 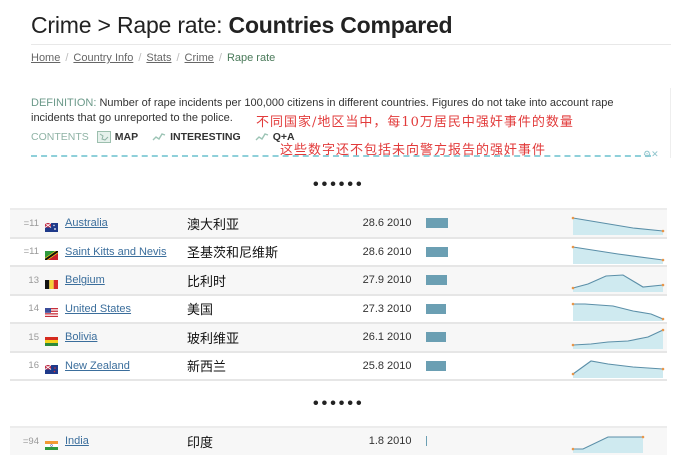 I want to click on ranking-table-bottom: =94 India 印度 1.8 2010, so click(x=338, y=441).